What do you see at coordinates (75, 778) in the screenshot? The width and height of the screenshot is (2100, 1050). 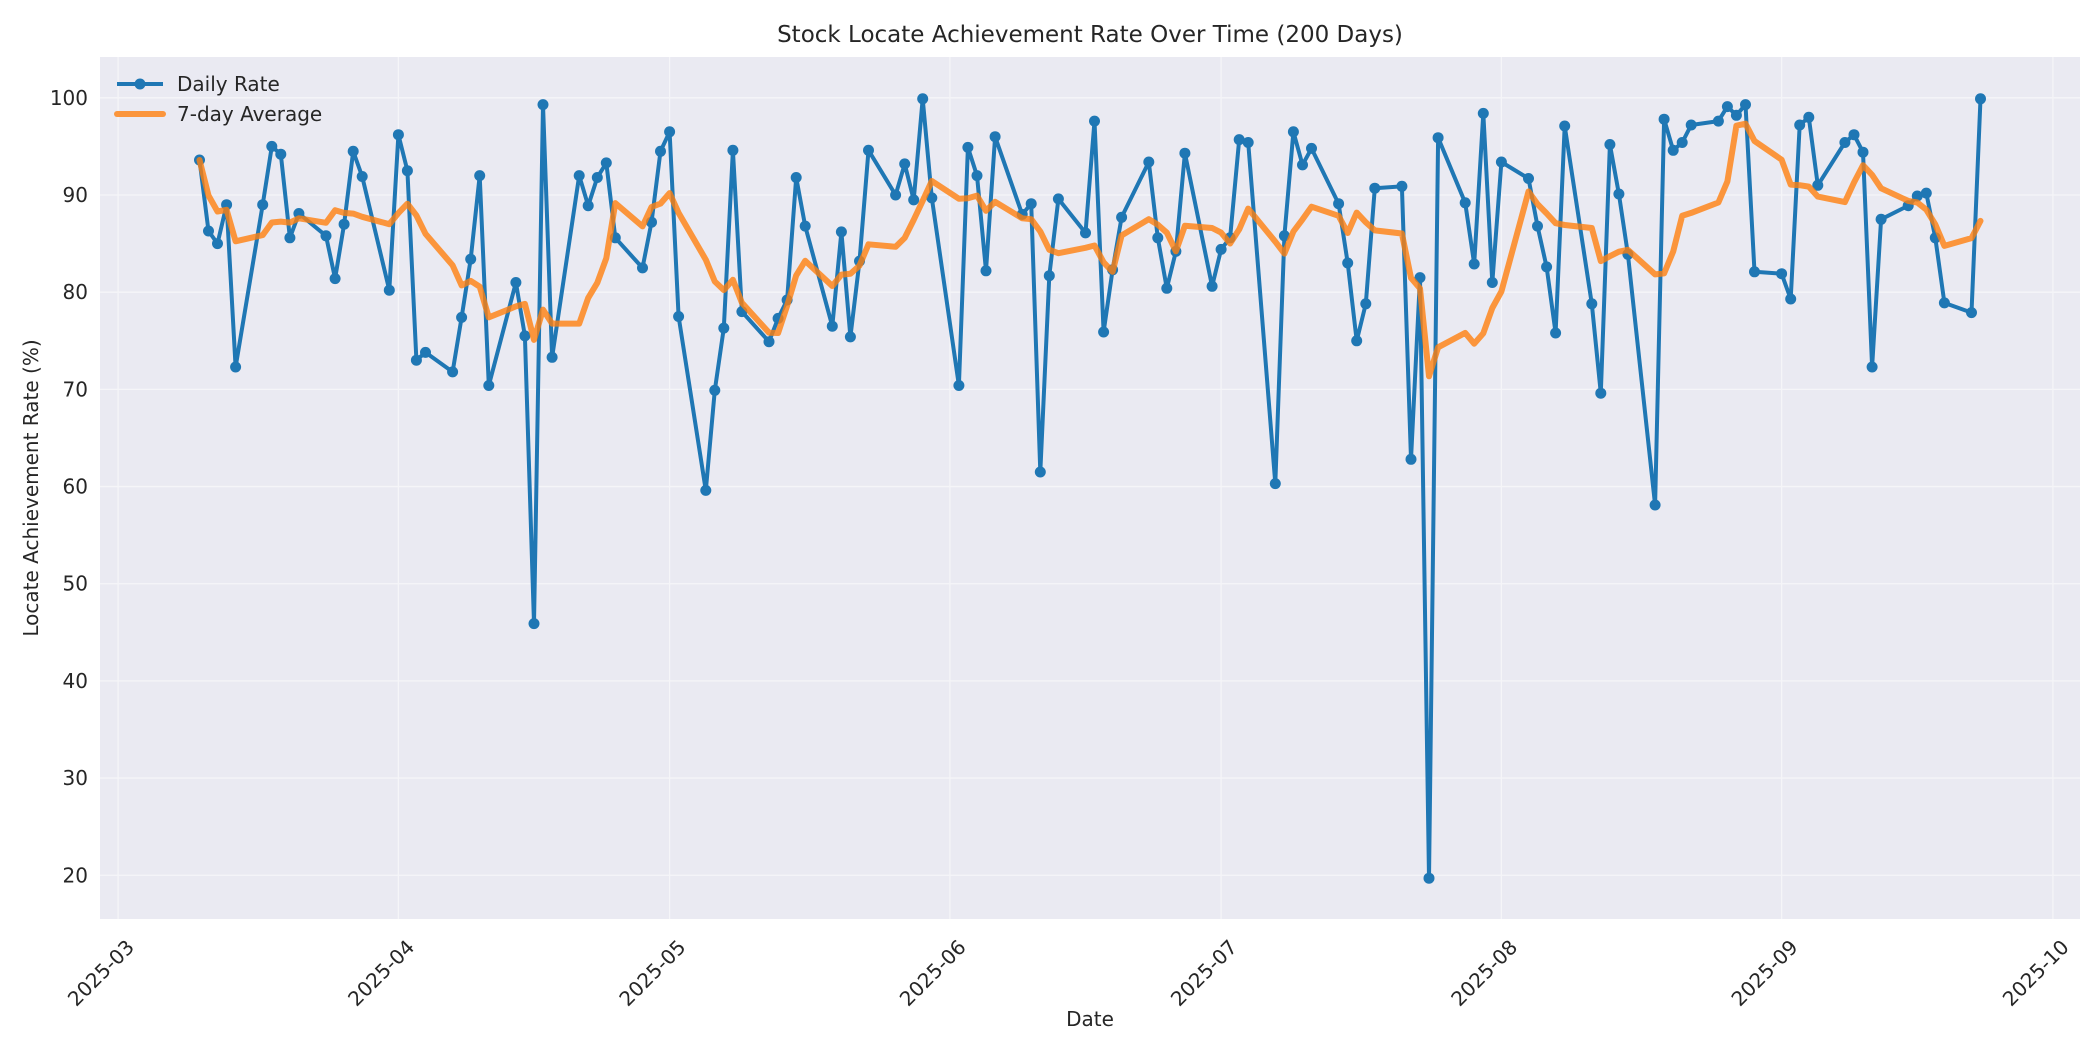 I see `y-tick-label: 30` at bounding box center [75, 778].